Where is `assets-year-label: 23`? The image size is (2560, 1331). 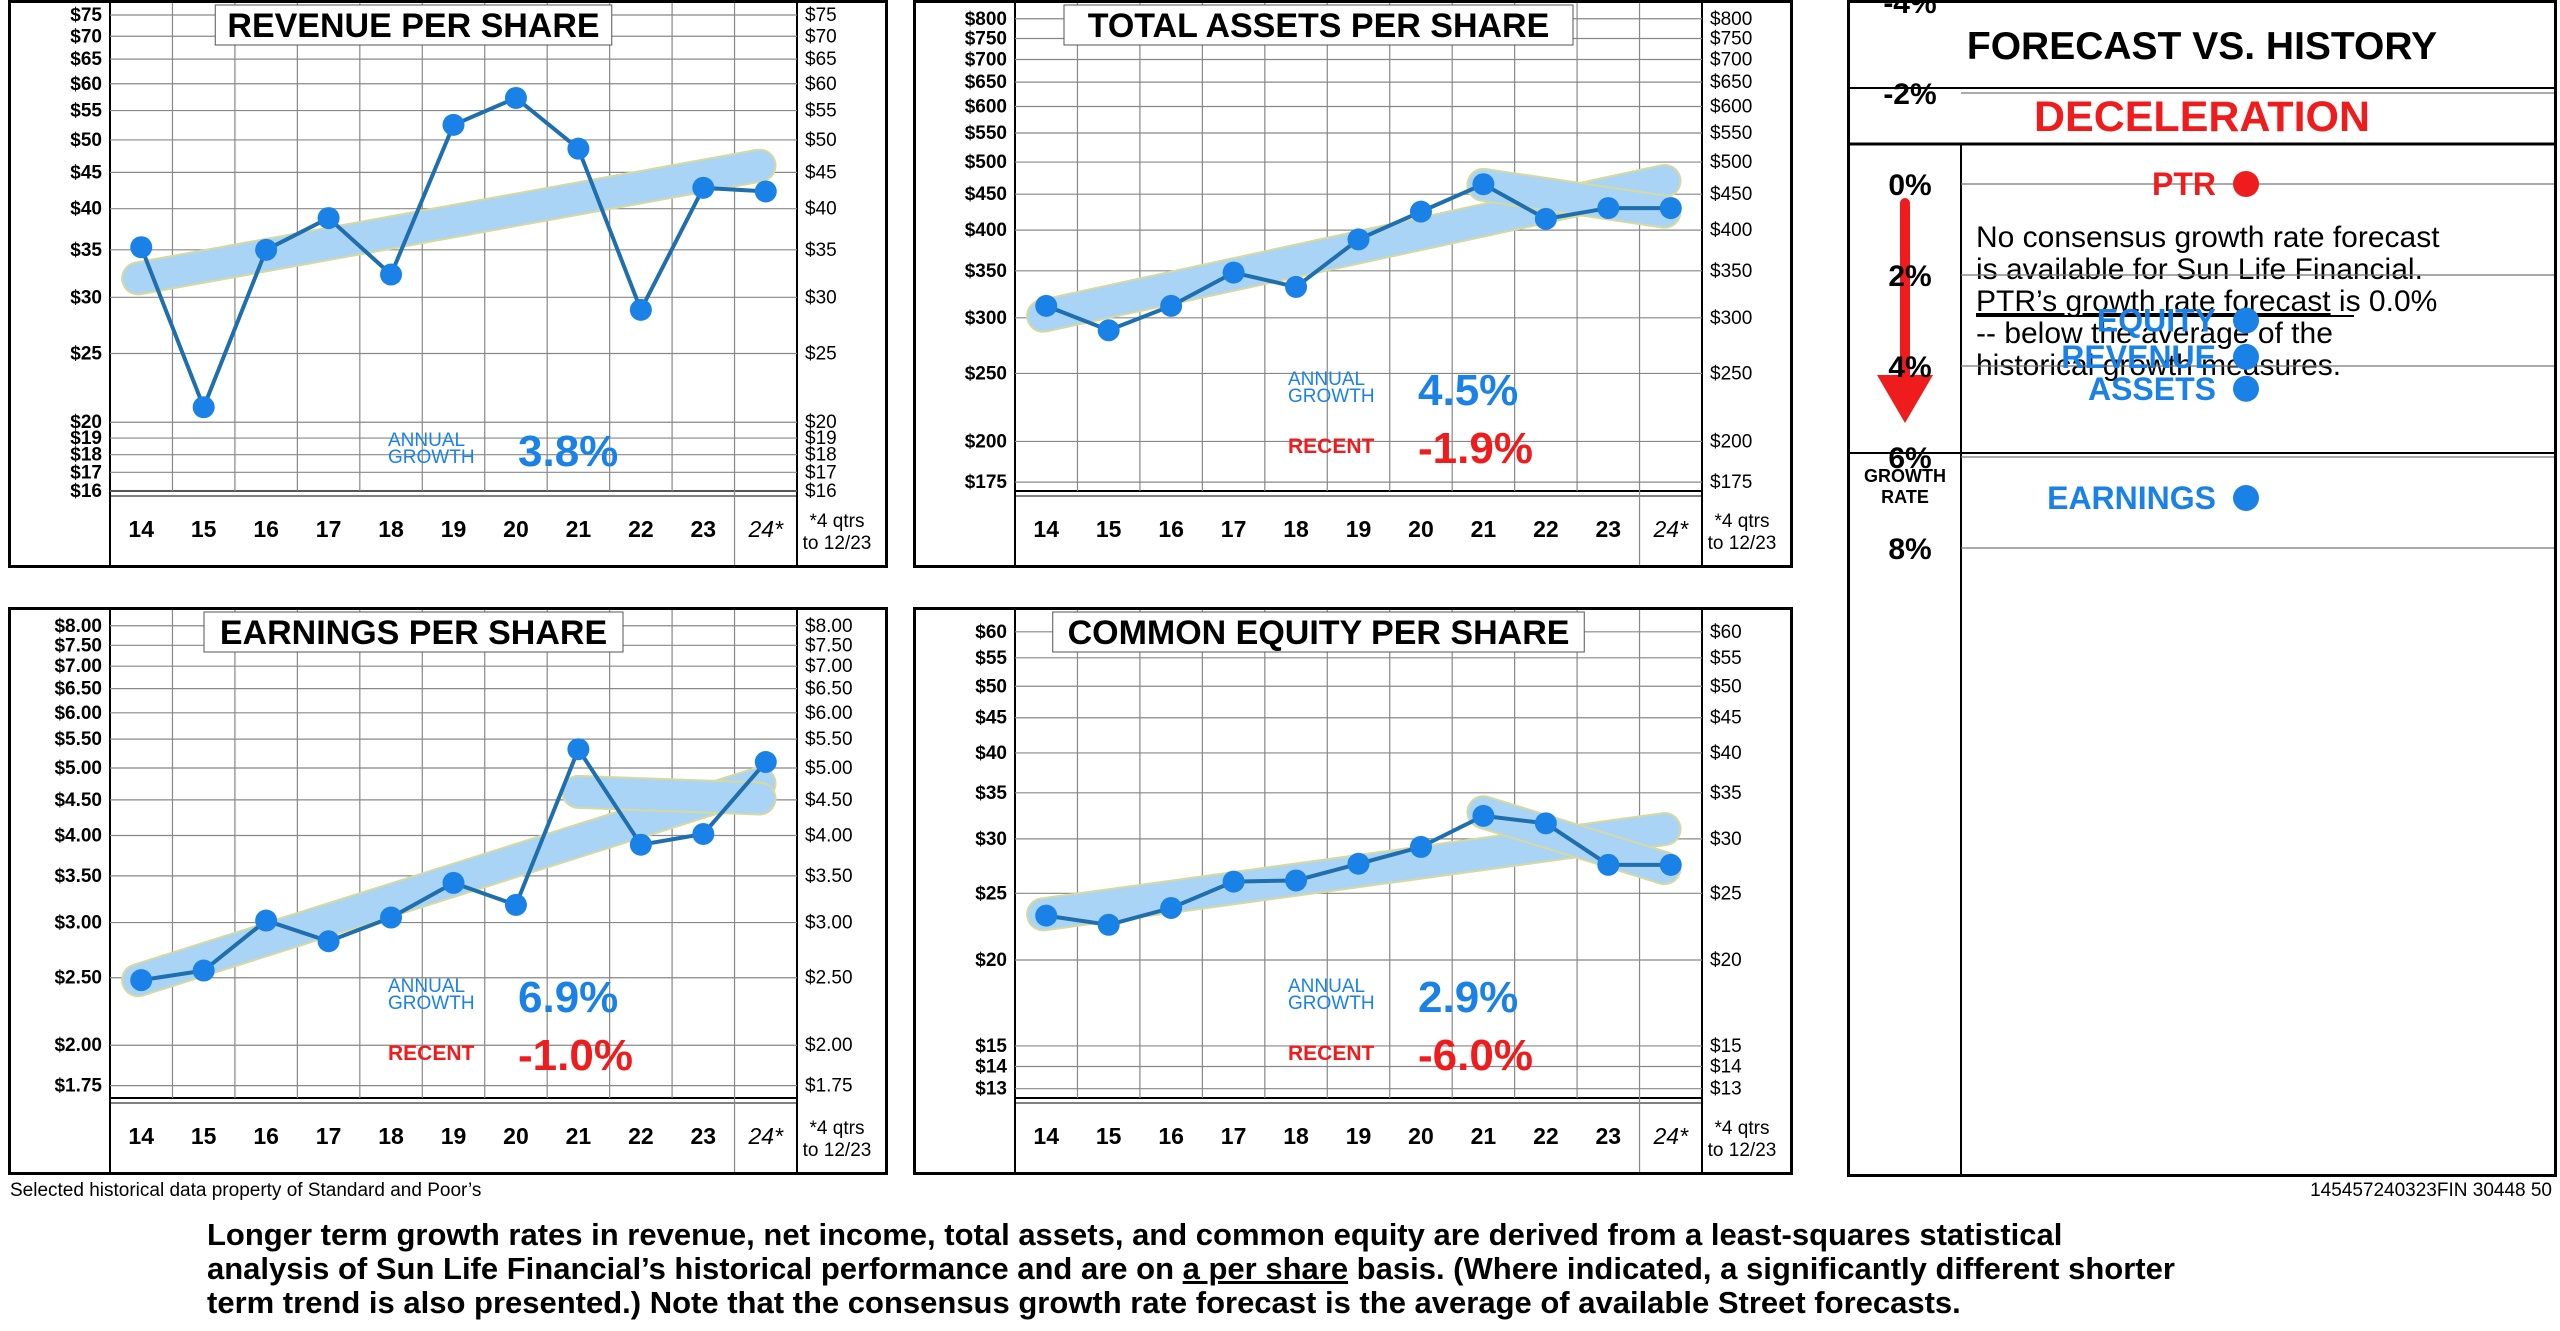 assets-year-label: 23 is located at coordinates (1609, 529).